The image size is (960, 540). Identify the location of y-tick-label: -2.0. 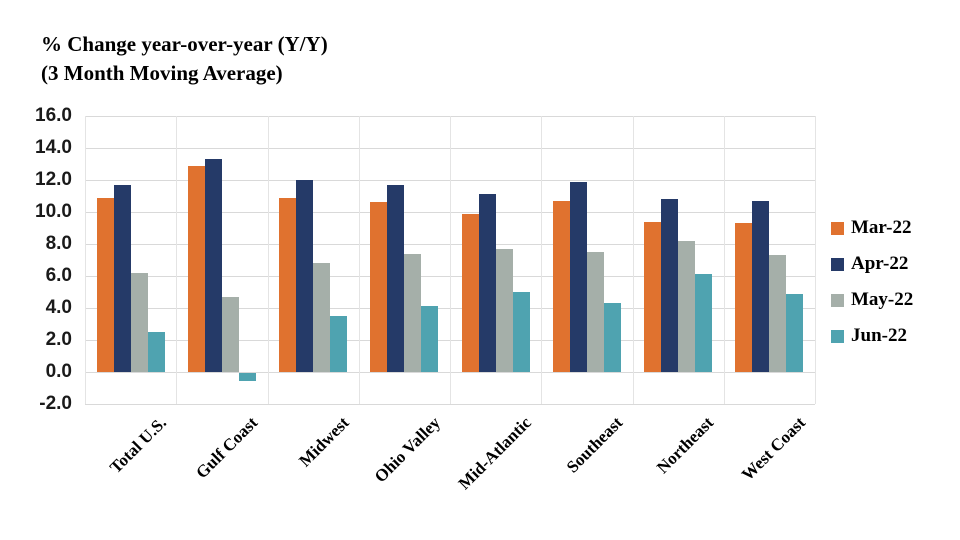
(55, 403).